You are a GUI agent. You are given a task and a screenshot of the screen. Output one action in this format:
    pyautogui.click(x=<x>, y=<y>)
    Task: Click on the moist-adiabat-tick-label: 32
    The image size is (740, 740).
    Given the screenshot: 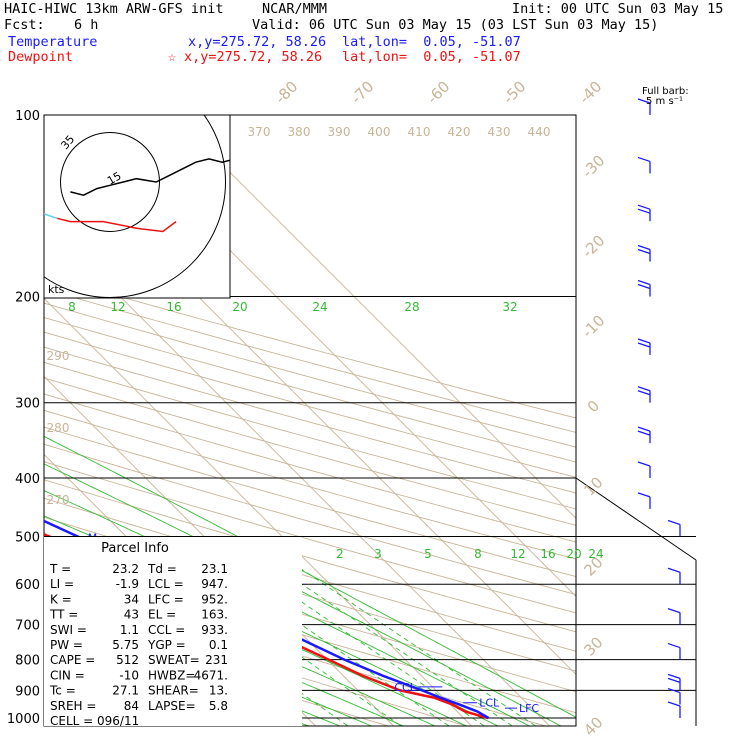 What is the action you would take?
    pyautogui.click(x=509, y=307)
    